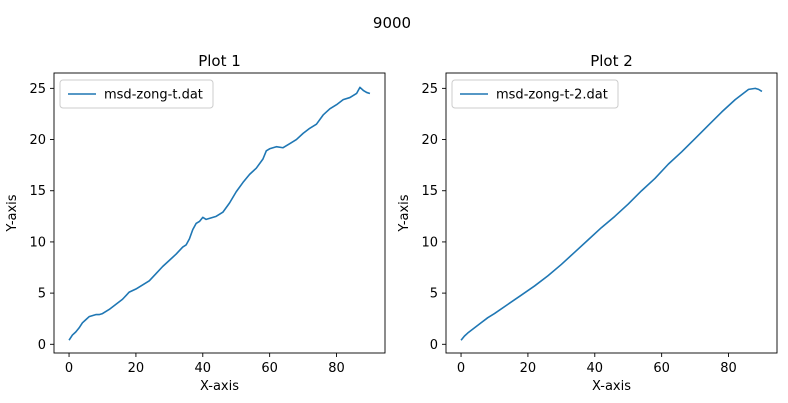  What do you see at coordinates (203, 368) in the screenshot?
I see `plot-1-x-tick-label-2: 40` at bounding box center [203, 368].